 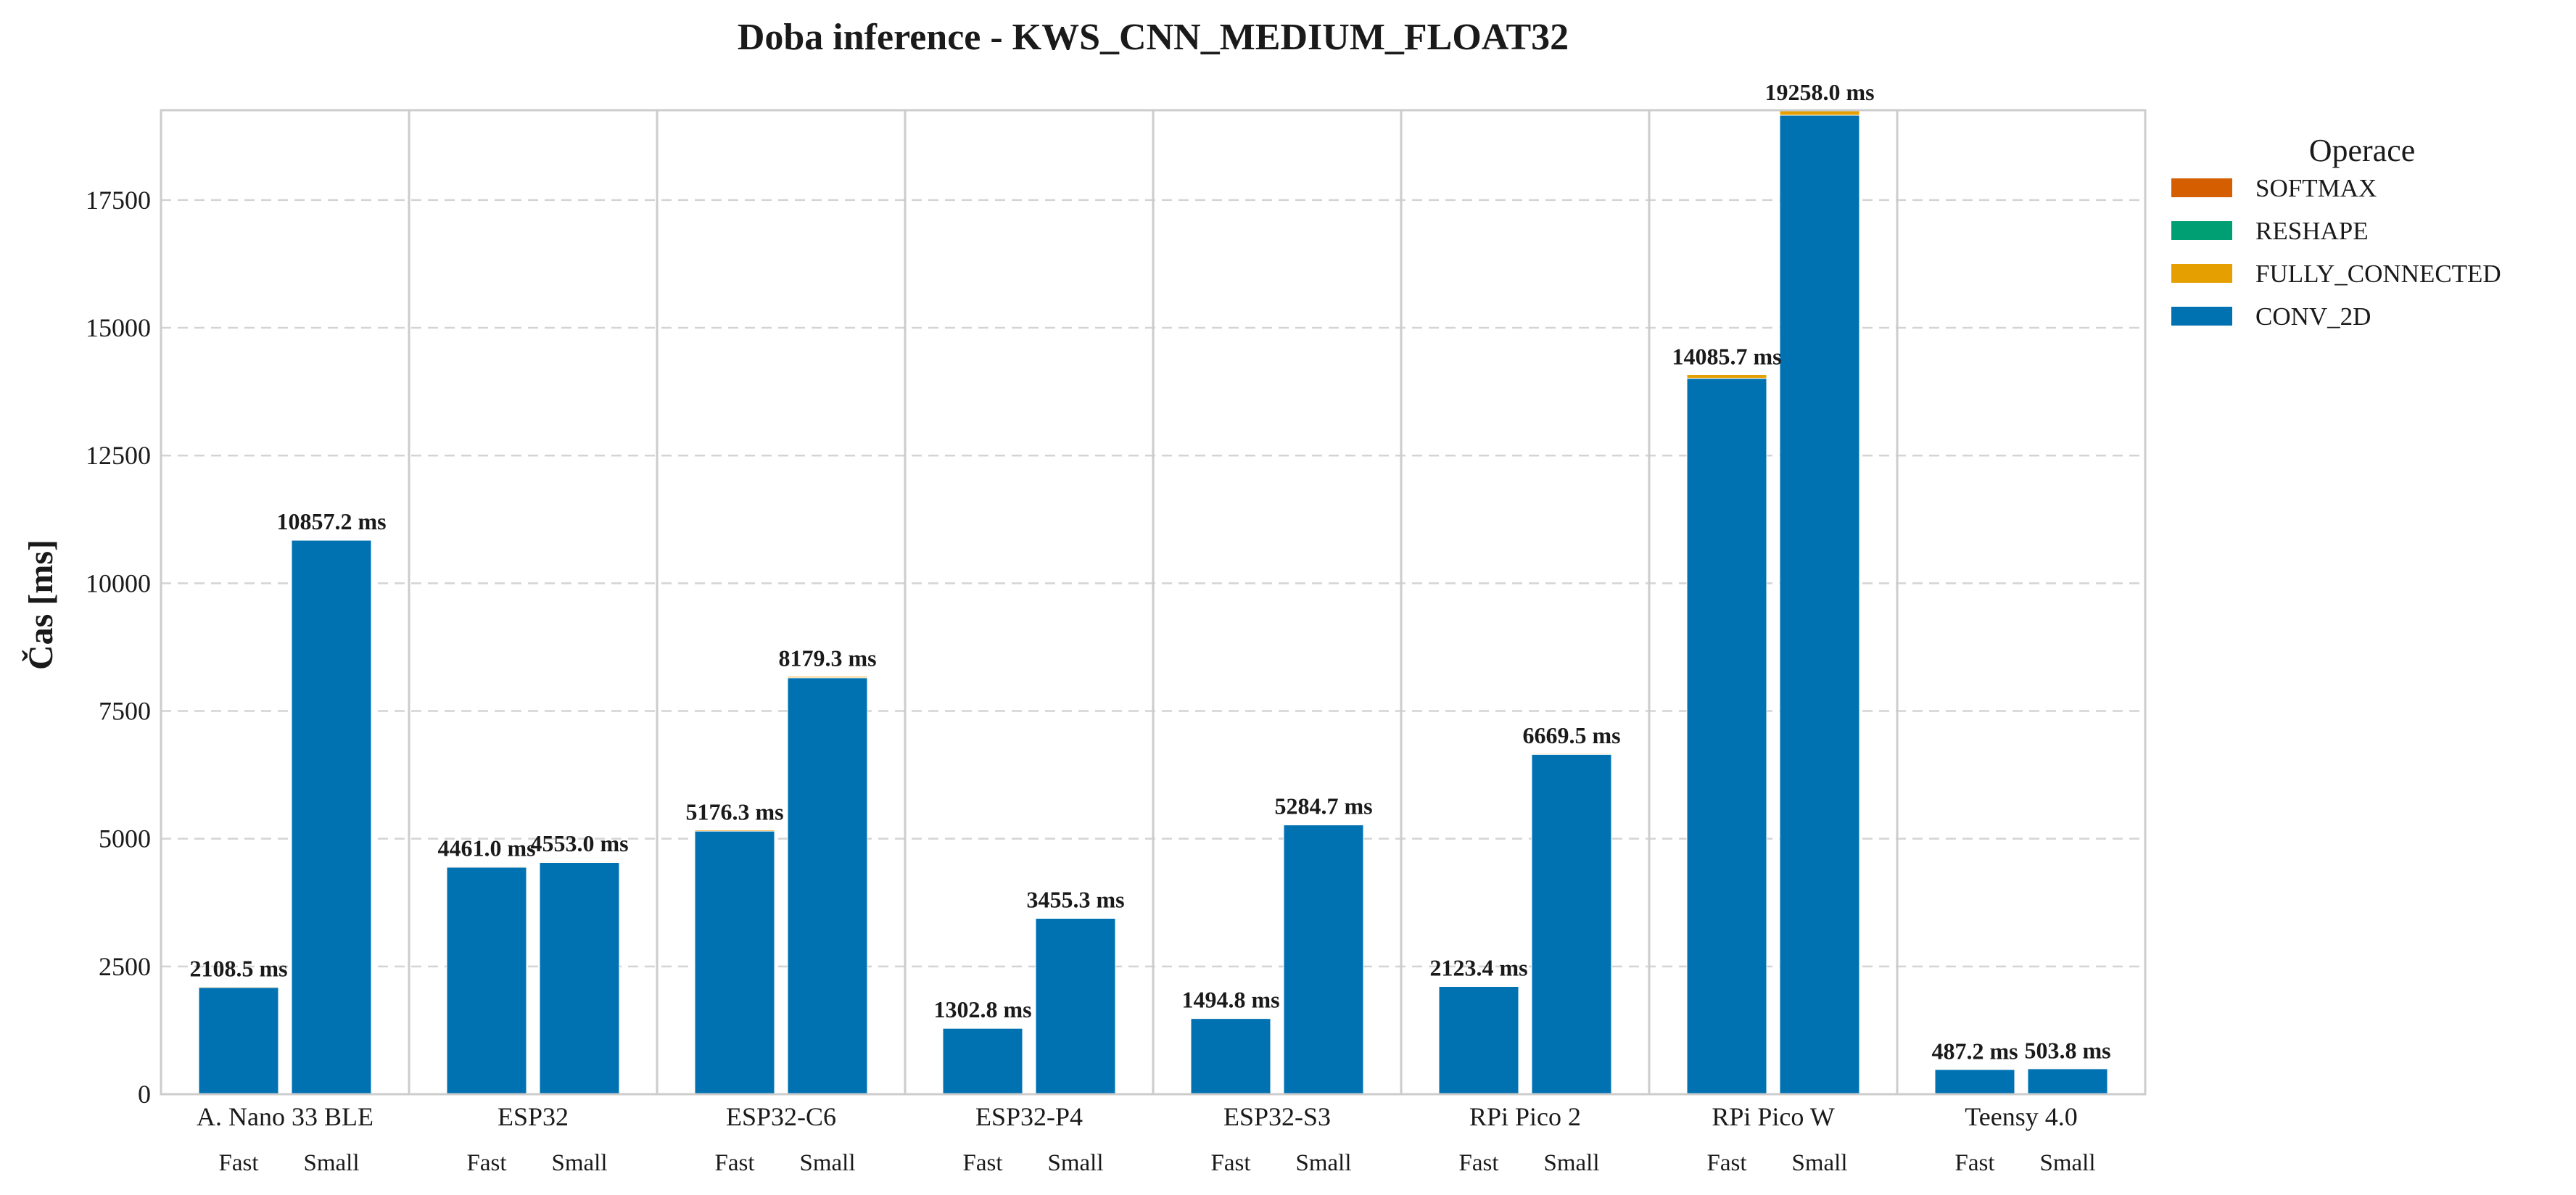 I want to click on x-tick-label: RPi Pico 2, so click(x=1525, y=1116).